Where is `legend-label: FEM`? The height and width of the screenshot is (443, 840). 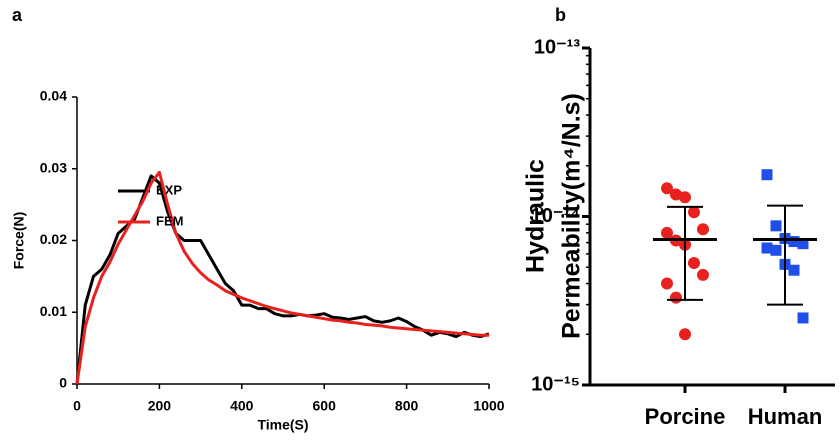 legend-label: FEM is located at coordinates (169, 220).